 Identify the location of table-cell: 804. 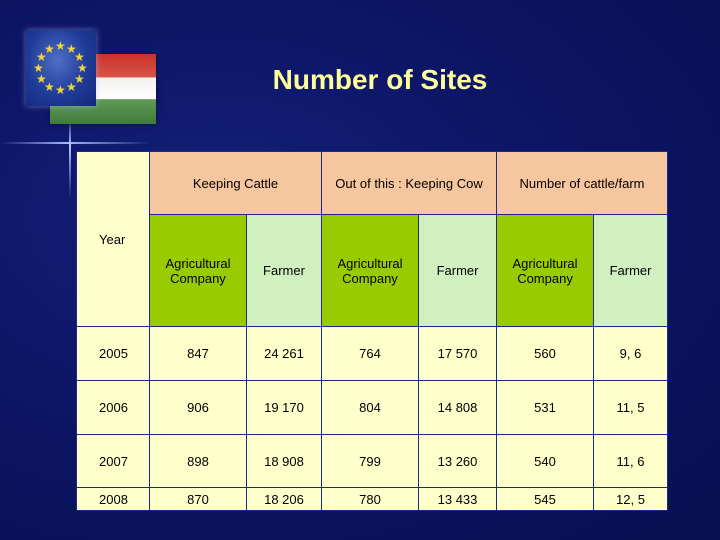
(370, 407).